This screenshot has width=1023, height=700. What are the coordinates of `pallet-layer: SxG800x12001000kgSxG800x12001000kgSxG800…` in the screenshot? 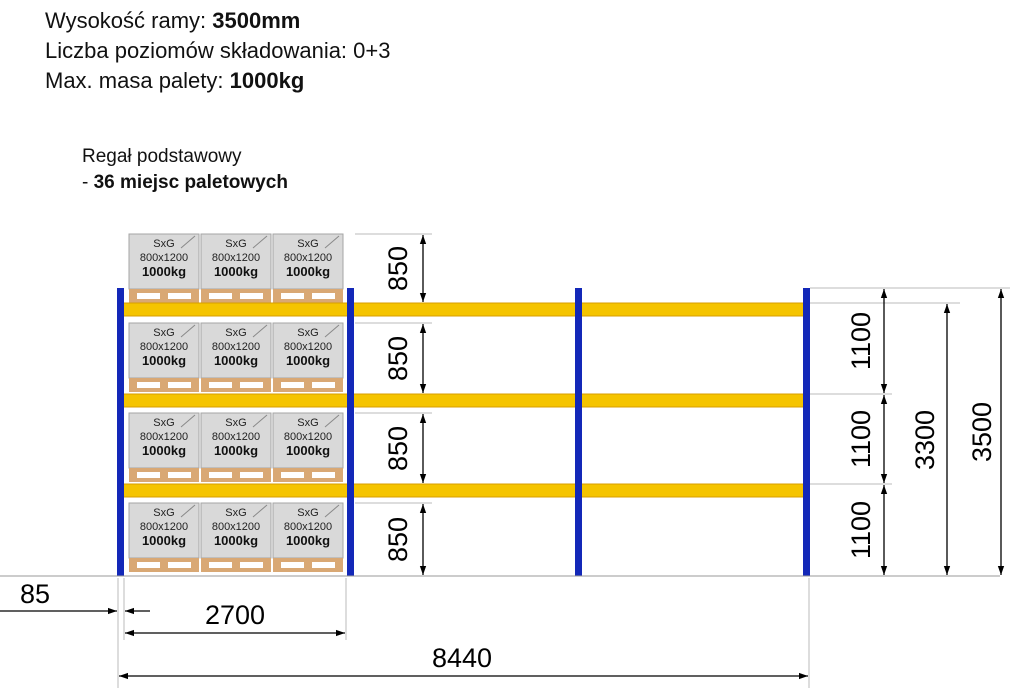 It's located at (236, 402).